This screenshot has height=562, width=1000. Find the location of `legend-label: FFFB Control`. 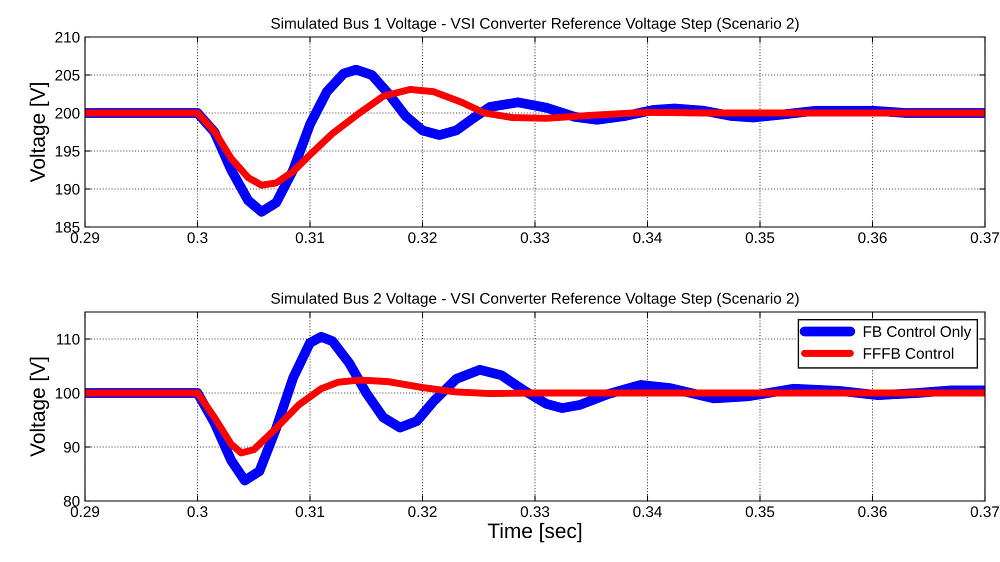

legend-label: FFFB Control is located at coordinates (909, 353).